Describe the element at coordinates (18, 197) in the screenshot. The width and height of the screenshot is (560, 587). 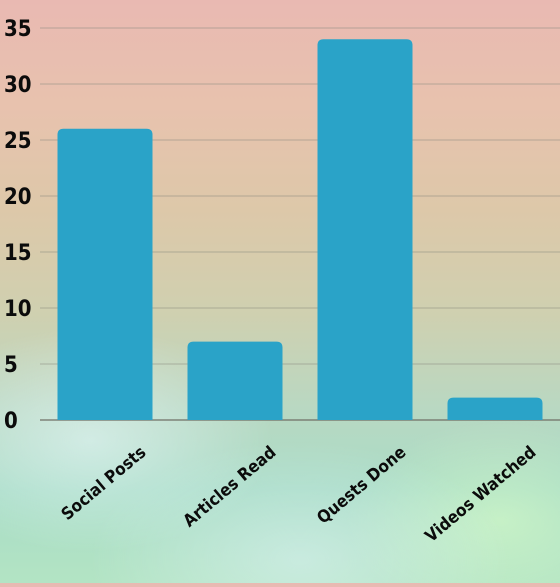
I see `y-tick-label-20: 20` at that location.